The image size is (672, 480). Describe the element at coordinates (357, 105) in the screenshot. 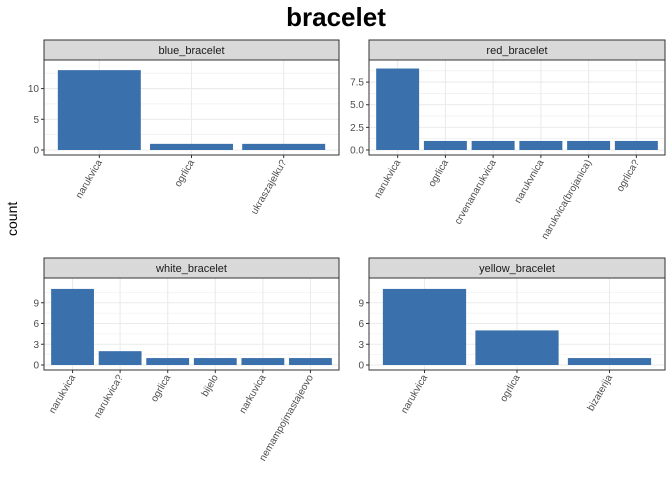

I see `y-tick-label: 5.0` at that location.